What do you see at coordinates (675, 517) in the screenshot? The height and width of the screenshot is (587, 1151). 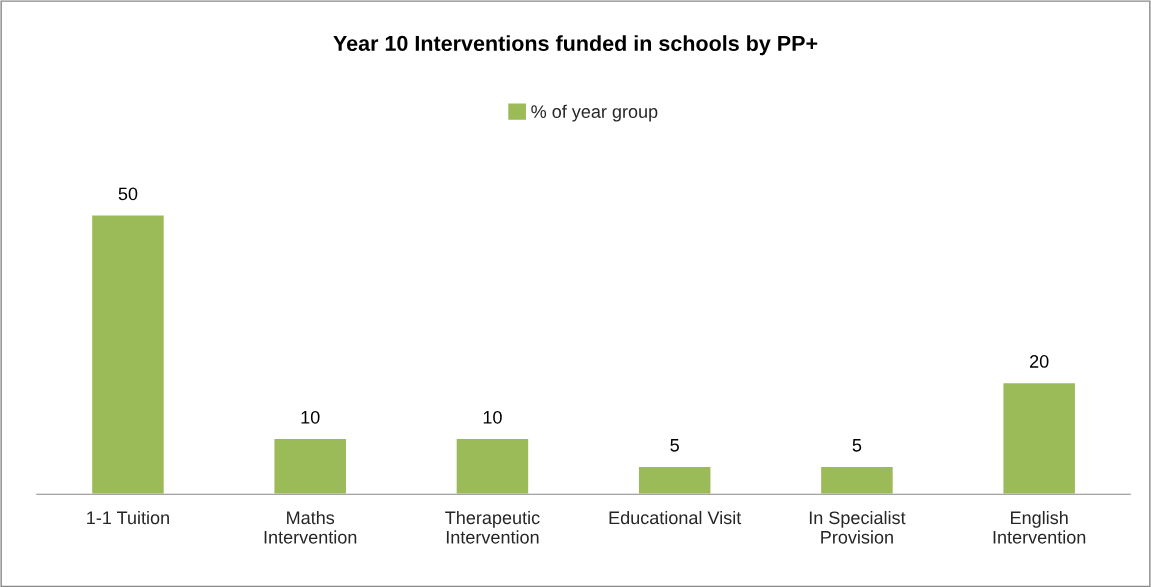 I see `x-tick-label: Educational Visit` at bounding box center [675, 517].